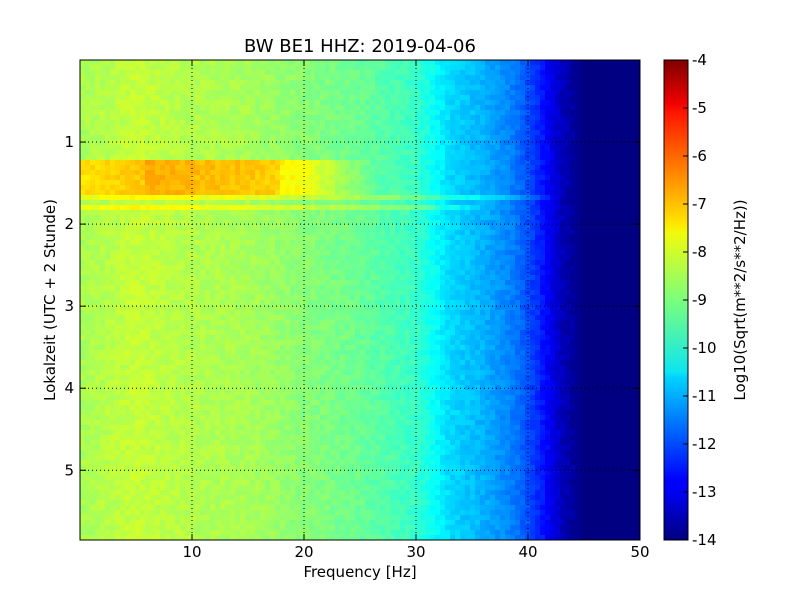 The height and width of the screenshot is (600, 800). What do you see at coordinates (704, 492) in the screenshot?
I see `colorbar-tick-label: -13` at bounding box center [704, 492].